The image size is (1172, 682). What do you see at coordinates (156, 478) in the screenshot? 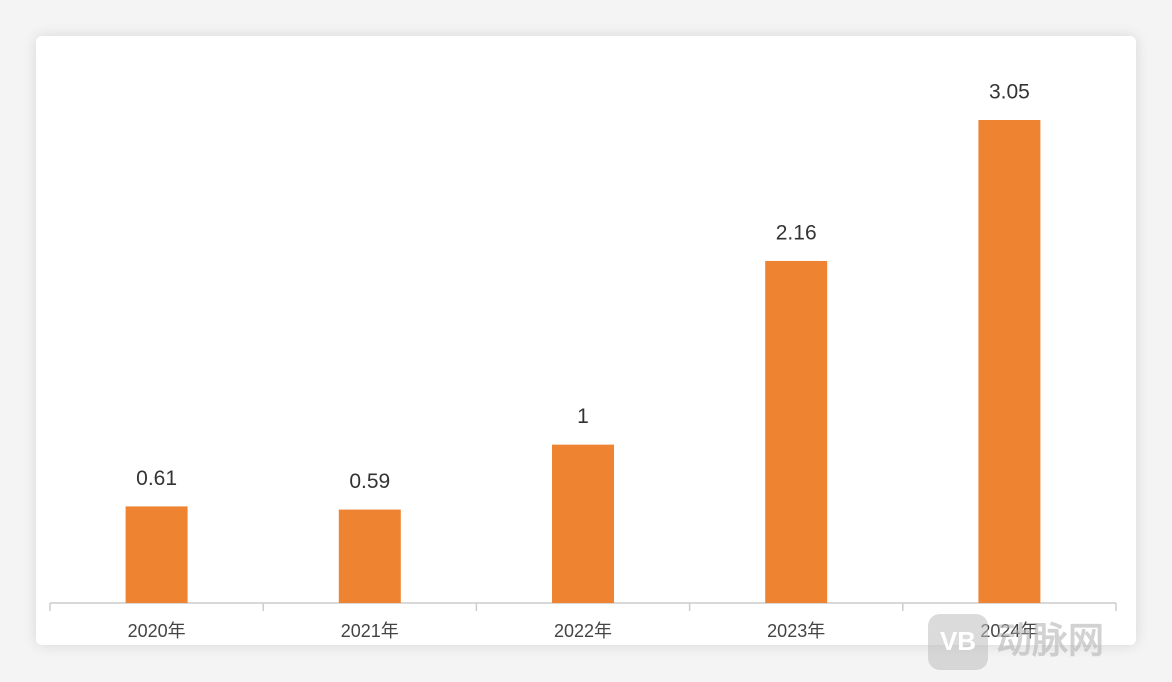
I see `value-label: 0.61` at bounding box center [156, 478].